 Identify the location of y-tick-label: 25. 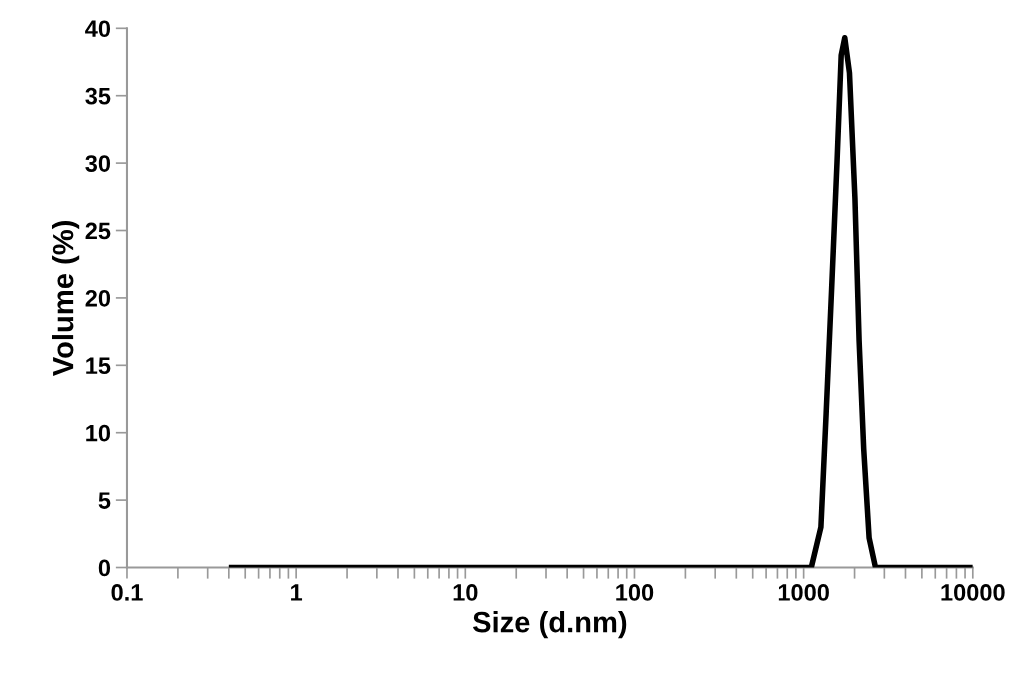
(98, 231).